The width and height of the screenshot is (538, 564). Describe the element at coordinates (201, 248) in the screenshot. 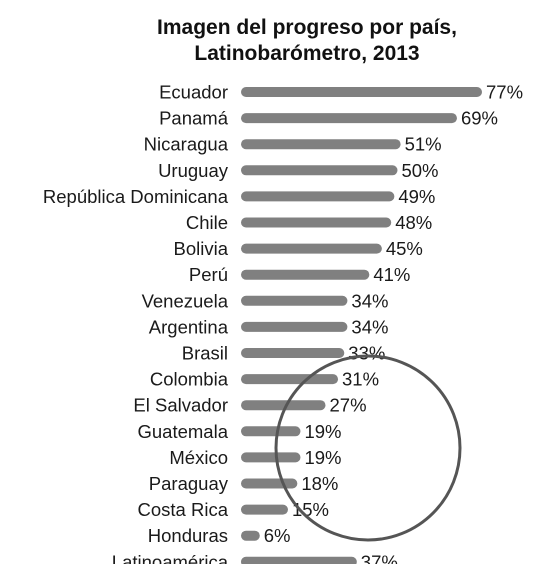

I see `category-label: Bolivia` at that location.